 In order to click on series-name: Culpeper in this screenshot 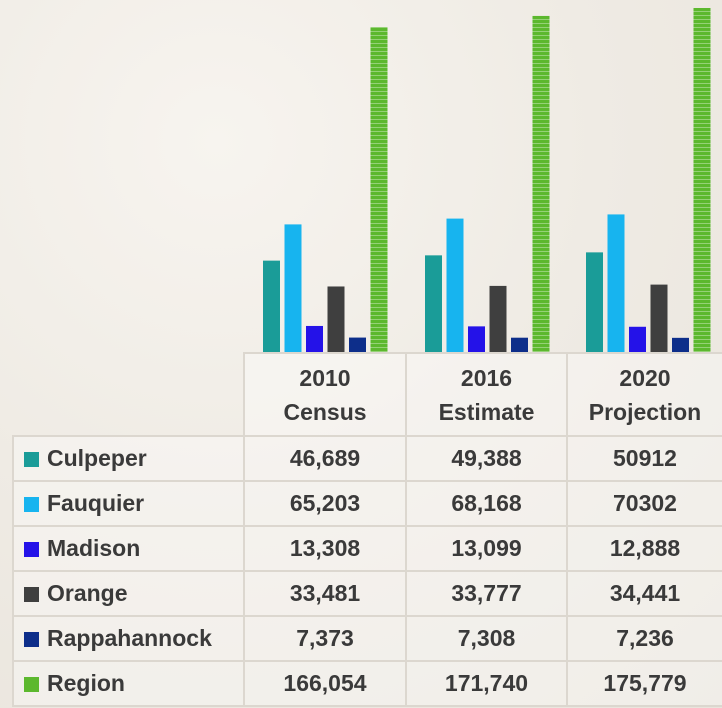, I will do `click(97, 458)`.